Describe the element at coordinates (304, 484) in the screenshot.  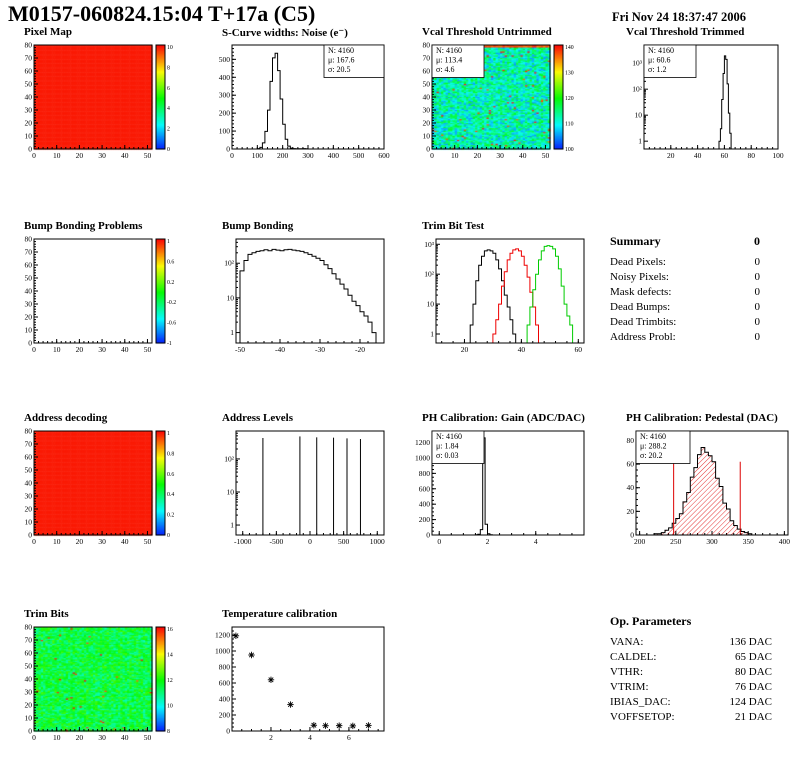
I see `panel-address-levels: Address Levels -1000 -500 0 500 1000 1 10 10²` at that location.